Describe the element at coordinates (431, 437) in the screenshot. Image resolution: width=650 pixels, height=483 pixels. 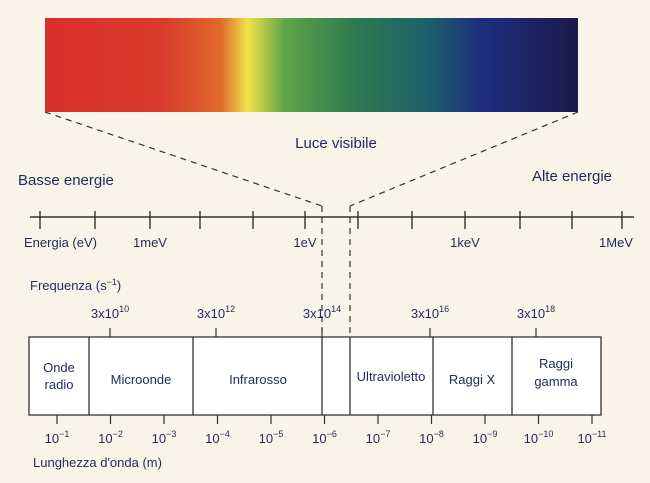
I see `wavelength-tick-label: 10⁻⁸` at that location.